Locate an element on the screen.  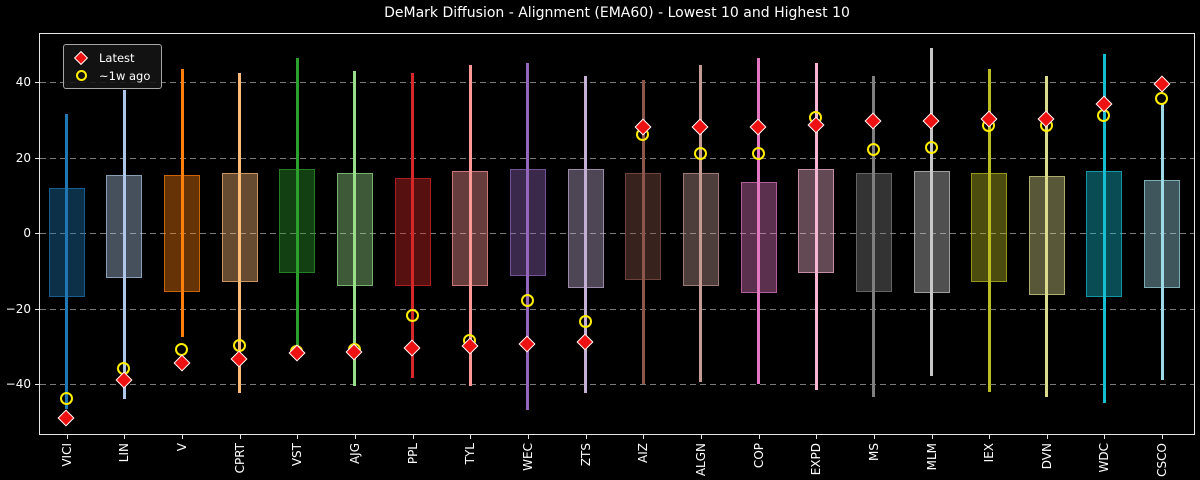
y-tick-label--20: −20 is located at coordinates (18, 308).